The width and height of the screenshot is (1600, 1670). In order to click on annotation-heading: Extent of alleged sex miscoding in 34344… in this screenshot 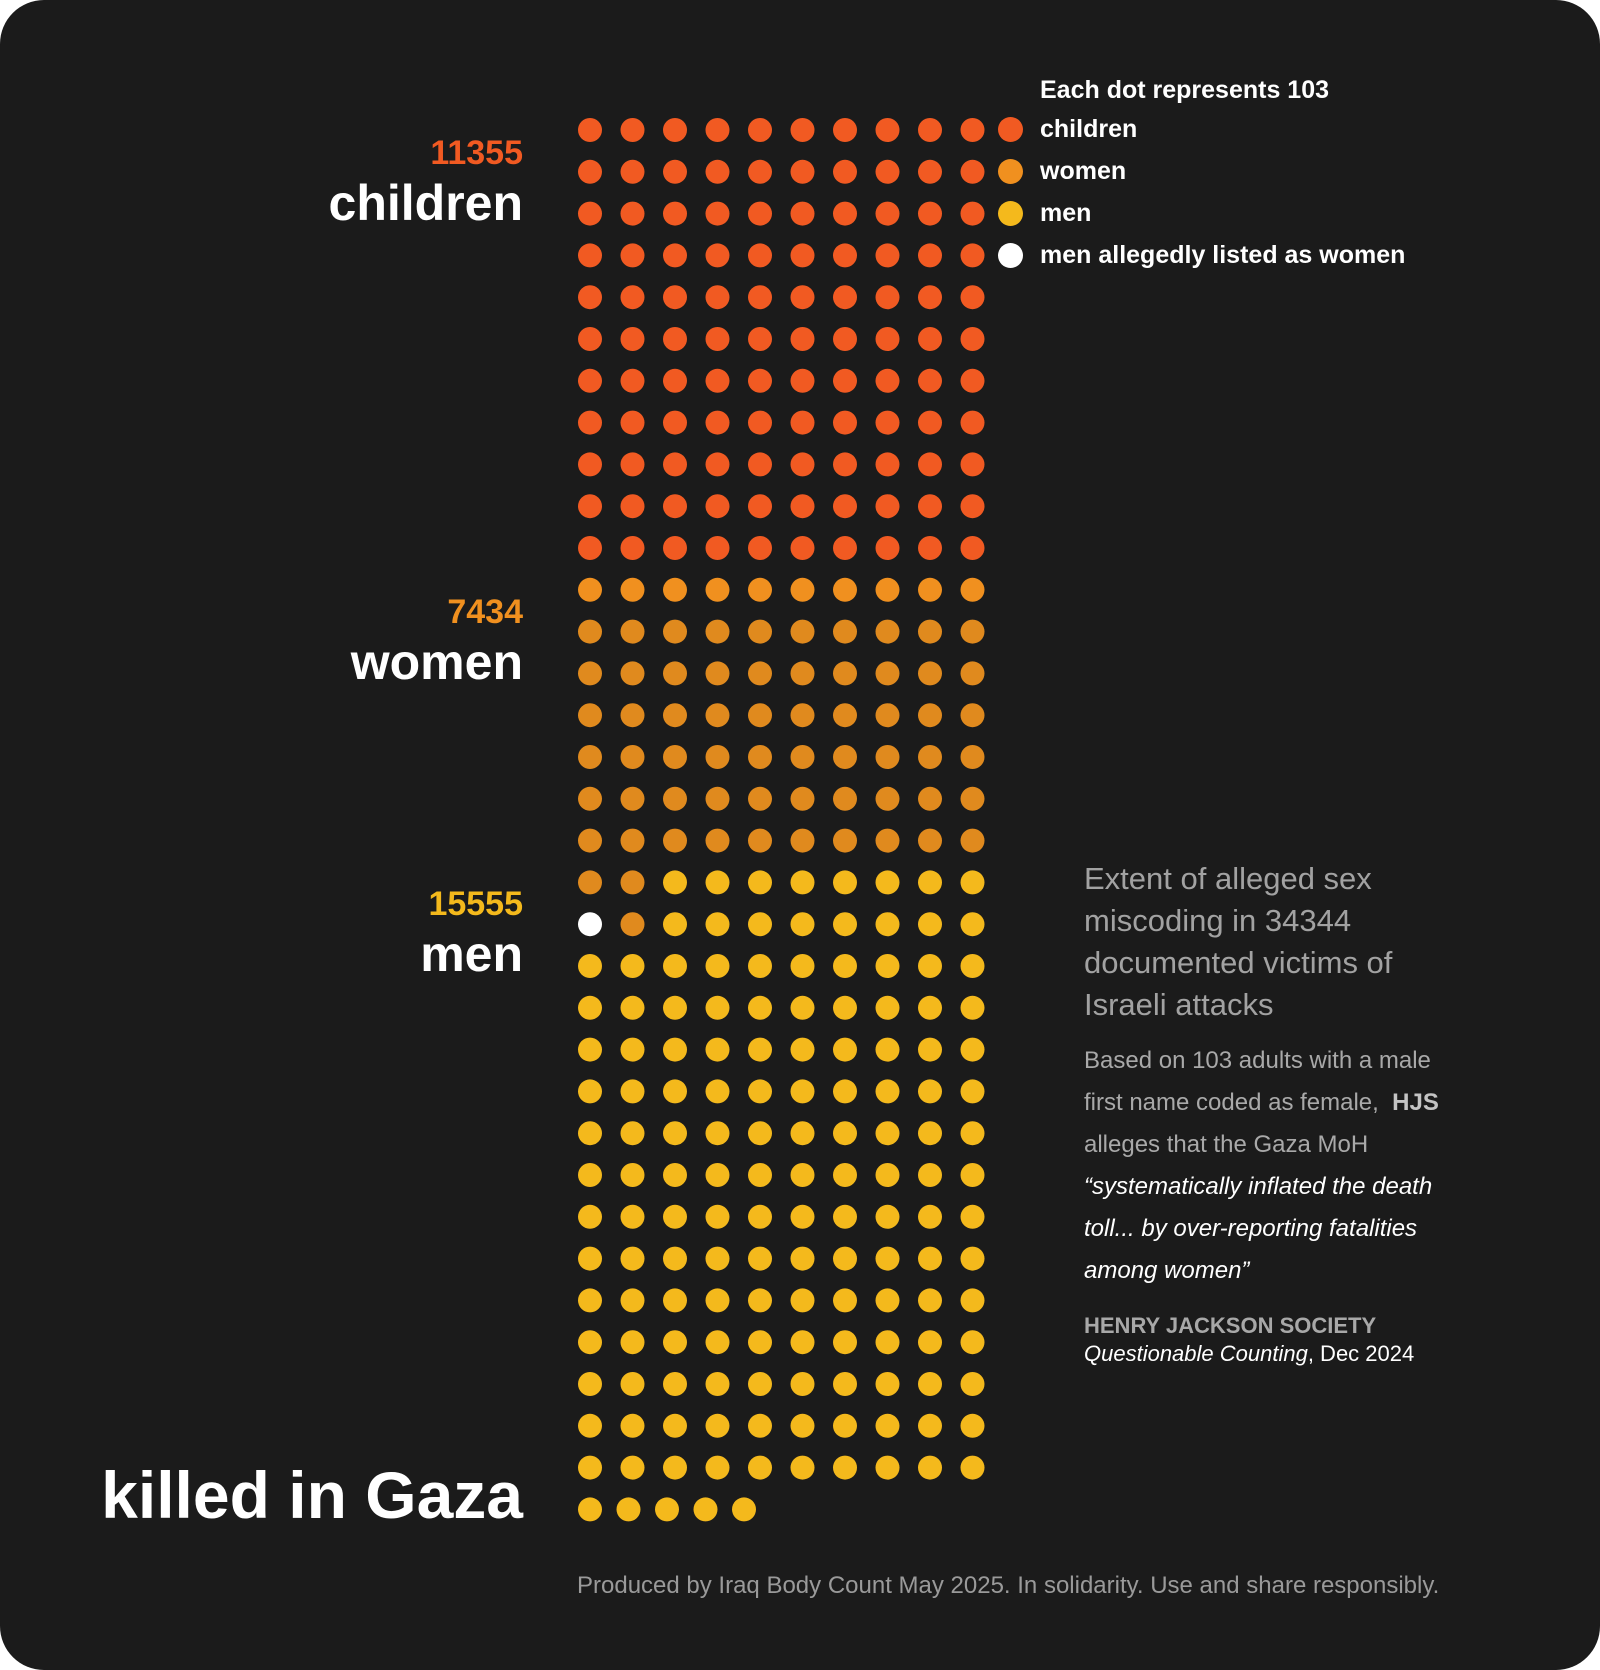, I will do `click(1238, 941)`.